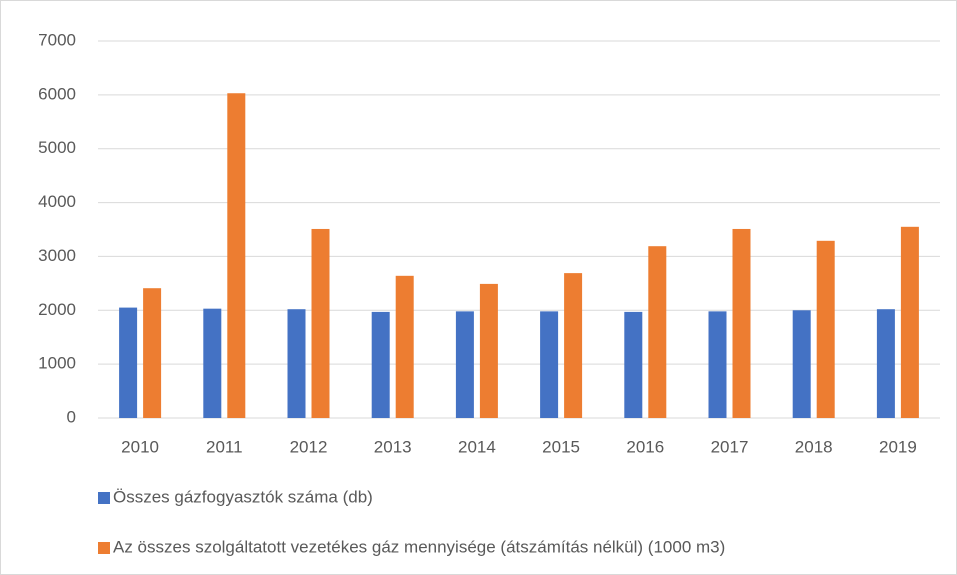 The height and width of the screenshot is (575, 957). Describe the element at coordinates (57, 147) in the screenshot. I see `y-tick-label: 5000` at that location.